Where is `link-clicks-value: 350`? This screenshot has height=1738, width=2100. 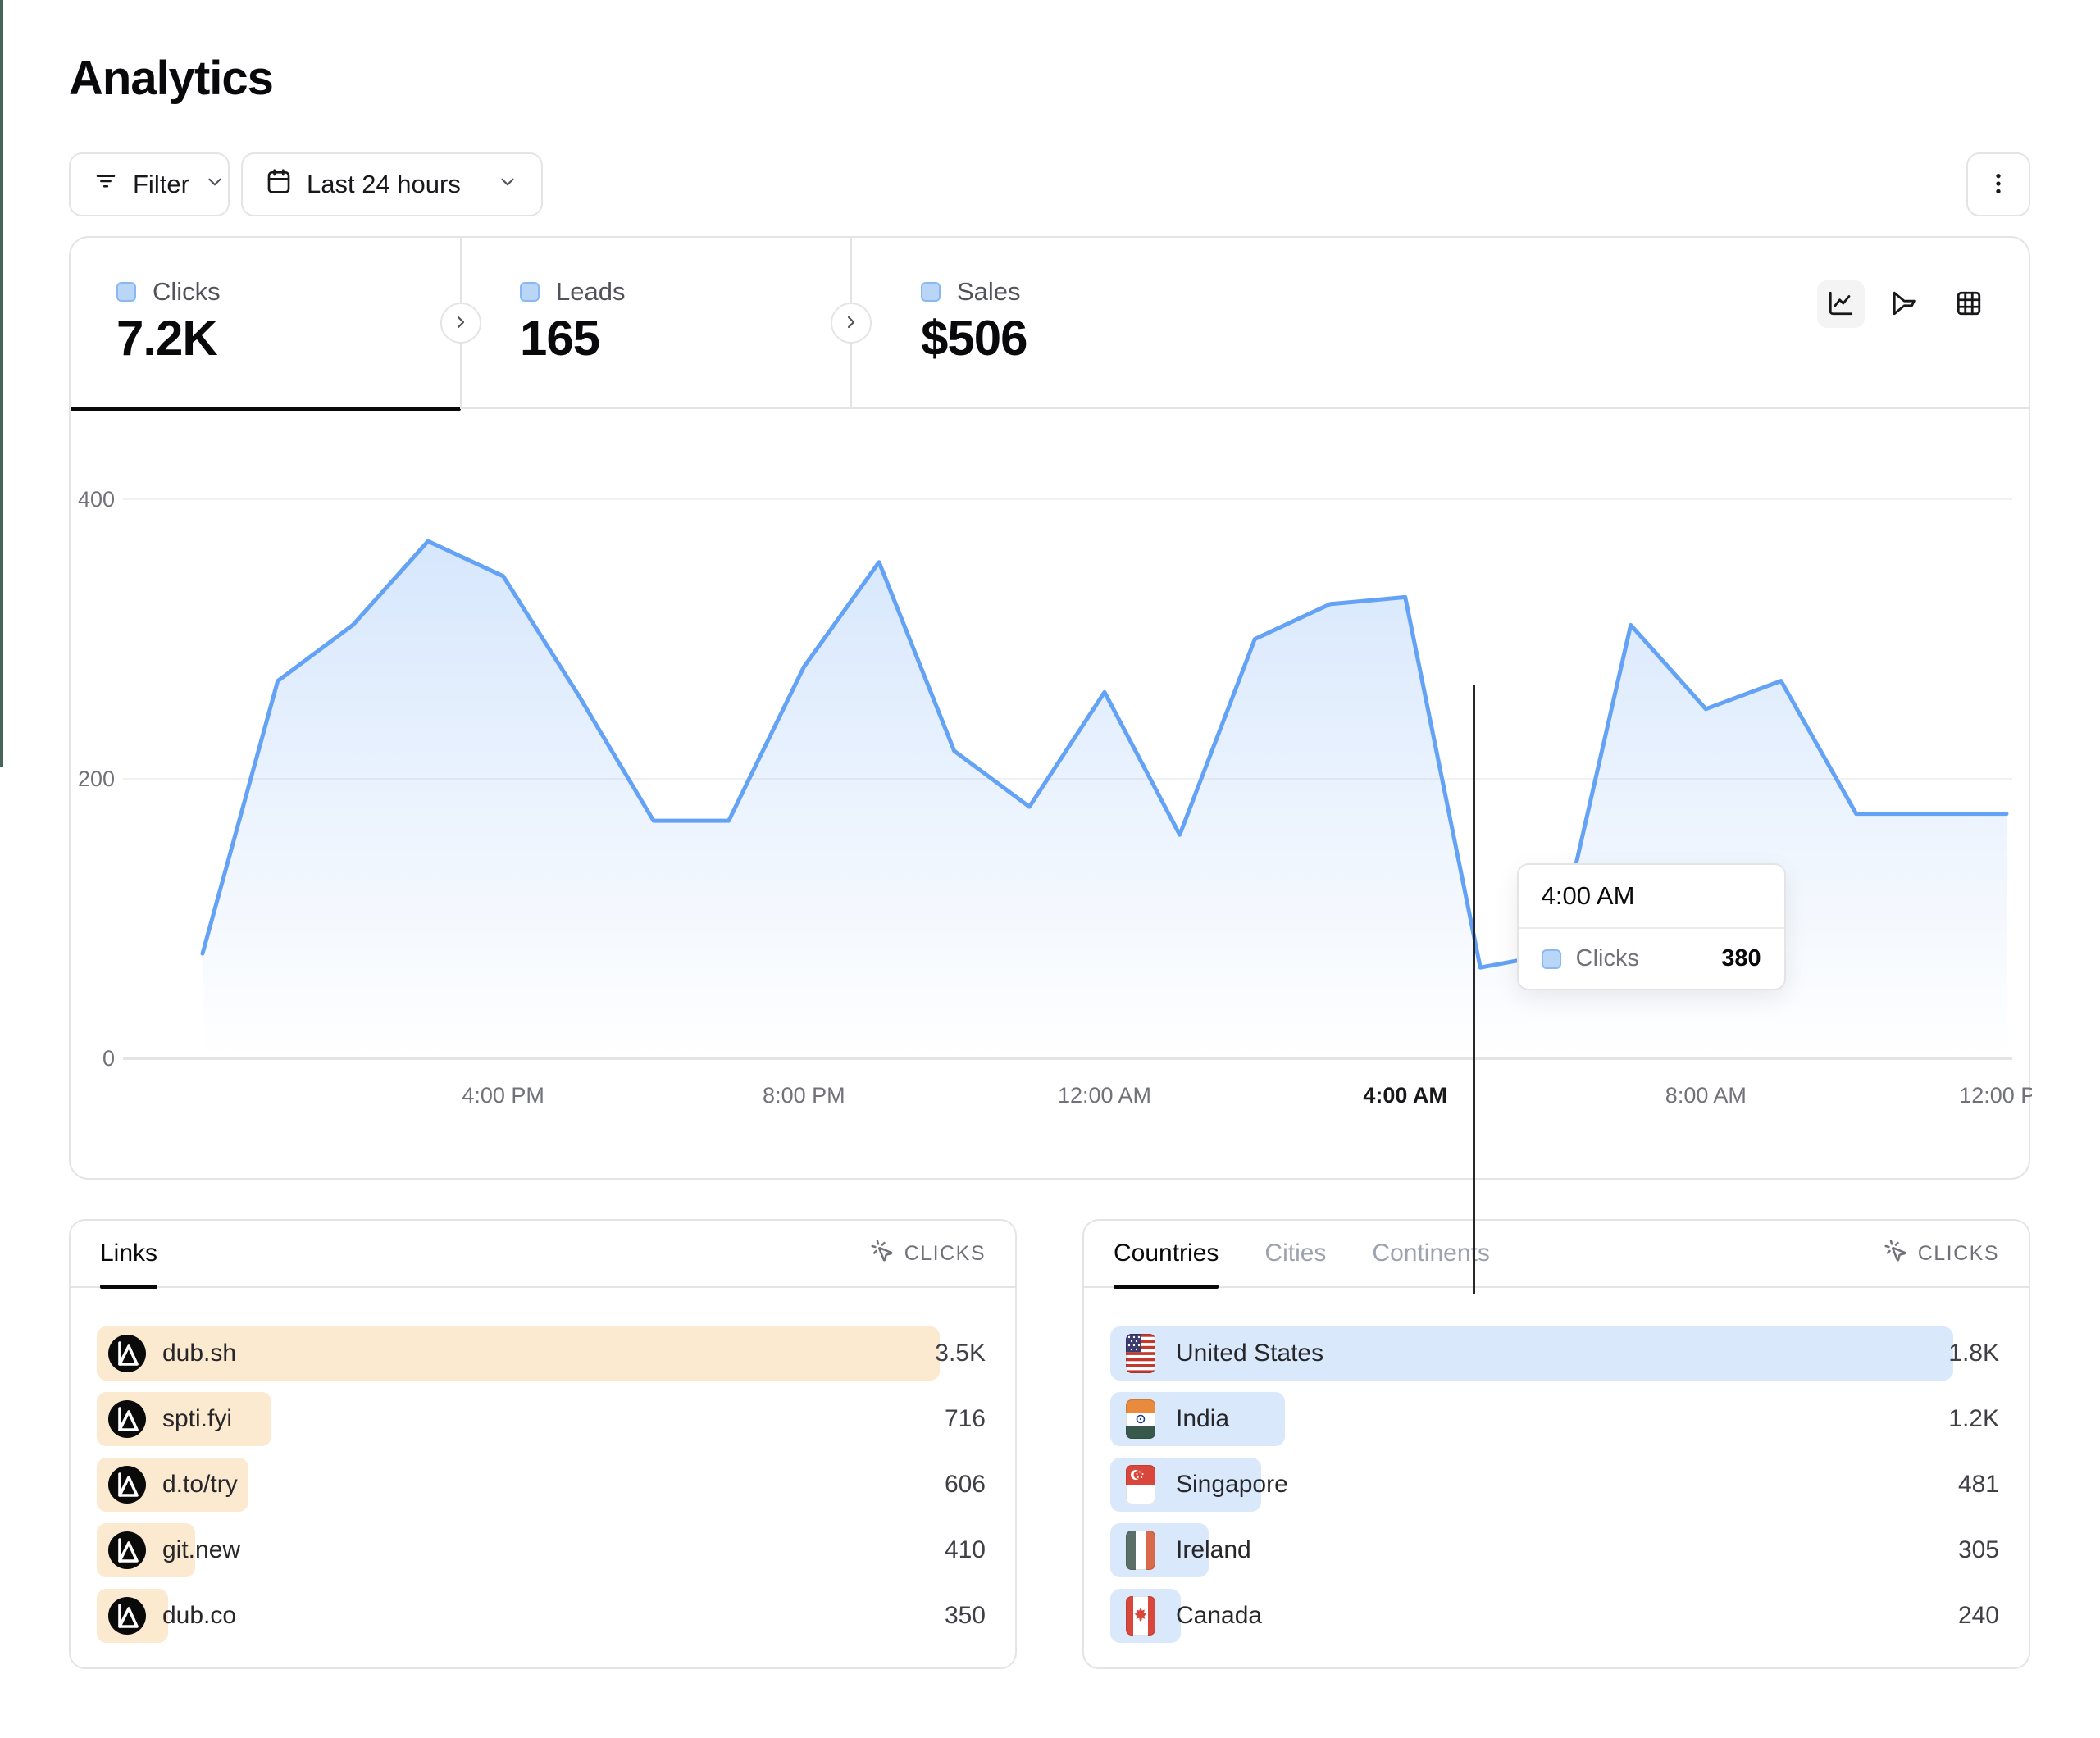 link-clicks-value: 350 is located at coordinates (965, 1615).